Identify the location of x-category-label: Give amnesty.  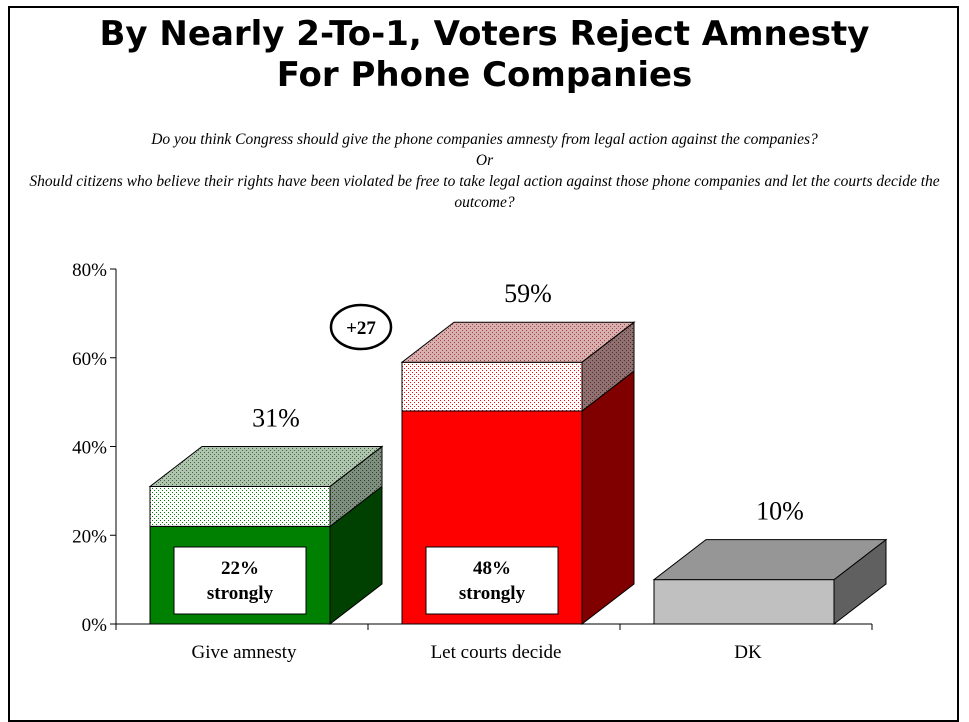
(244, 652).